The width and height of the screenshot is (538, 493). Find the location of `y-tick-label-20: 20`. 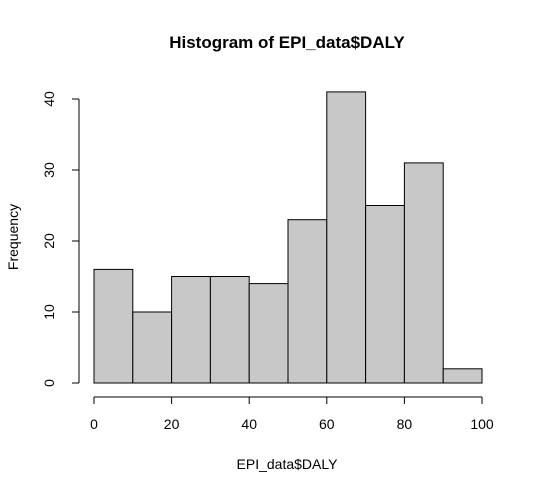

y-tick-label-20: 20 is located at coordinates (49, 241).